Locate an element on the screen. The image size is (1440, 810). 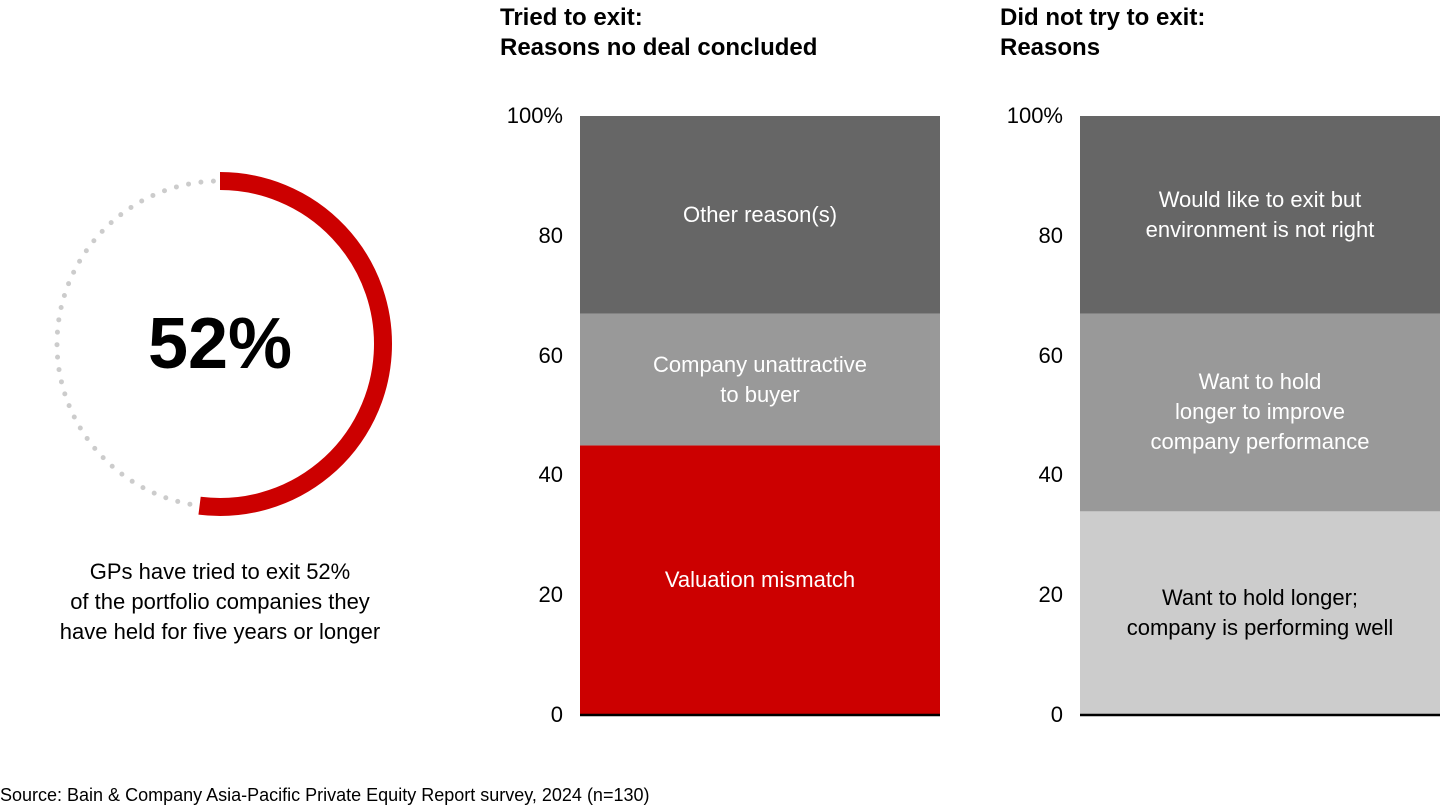
panel-title: Tried to exit: Reasons no deal concluded is located at coordinates (659, 32).